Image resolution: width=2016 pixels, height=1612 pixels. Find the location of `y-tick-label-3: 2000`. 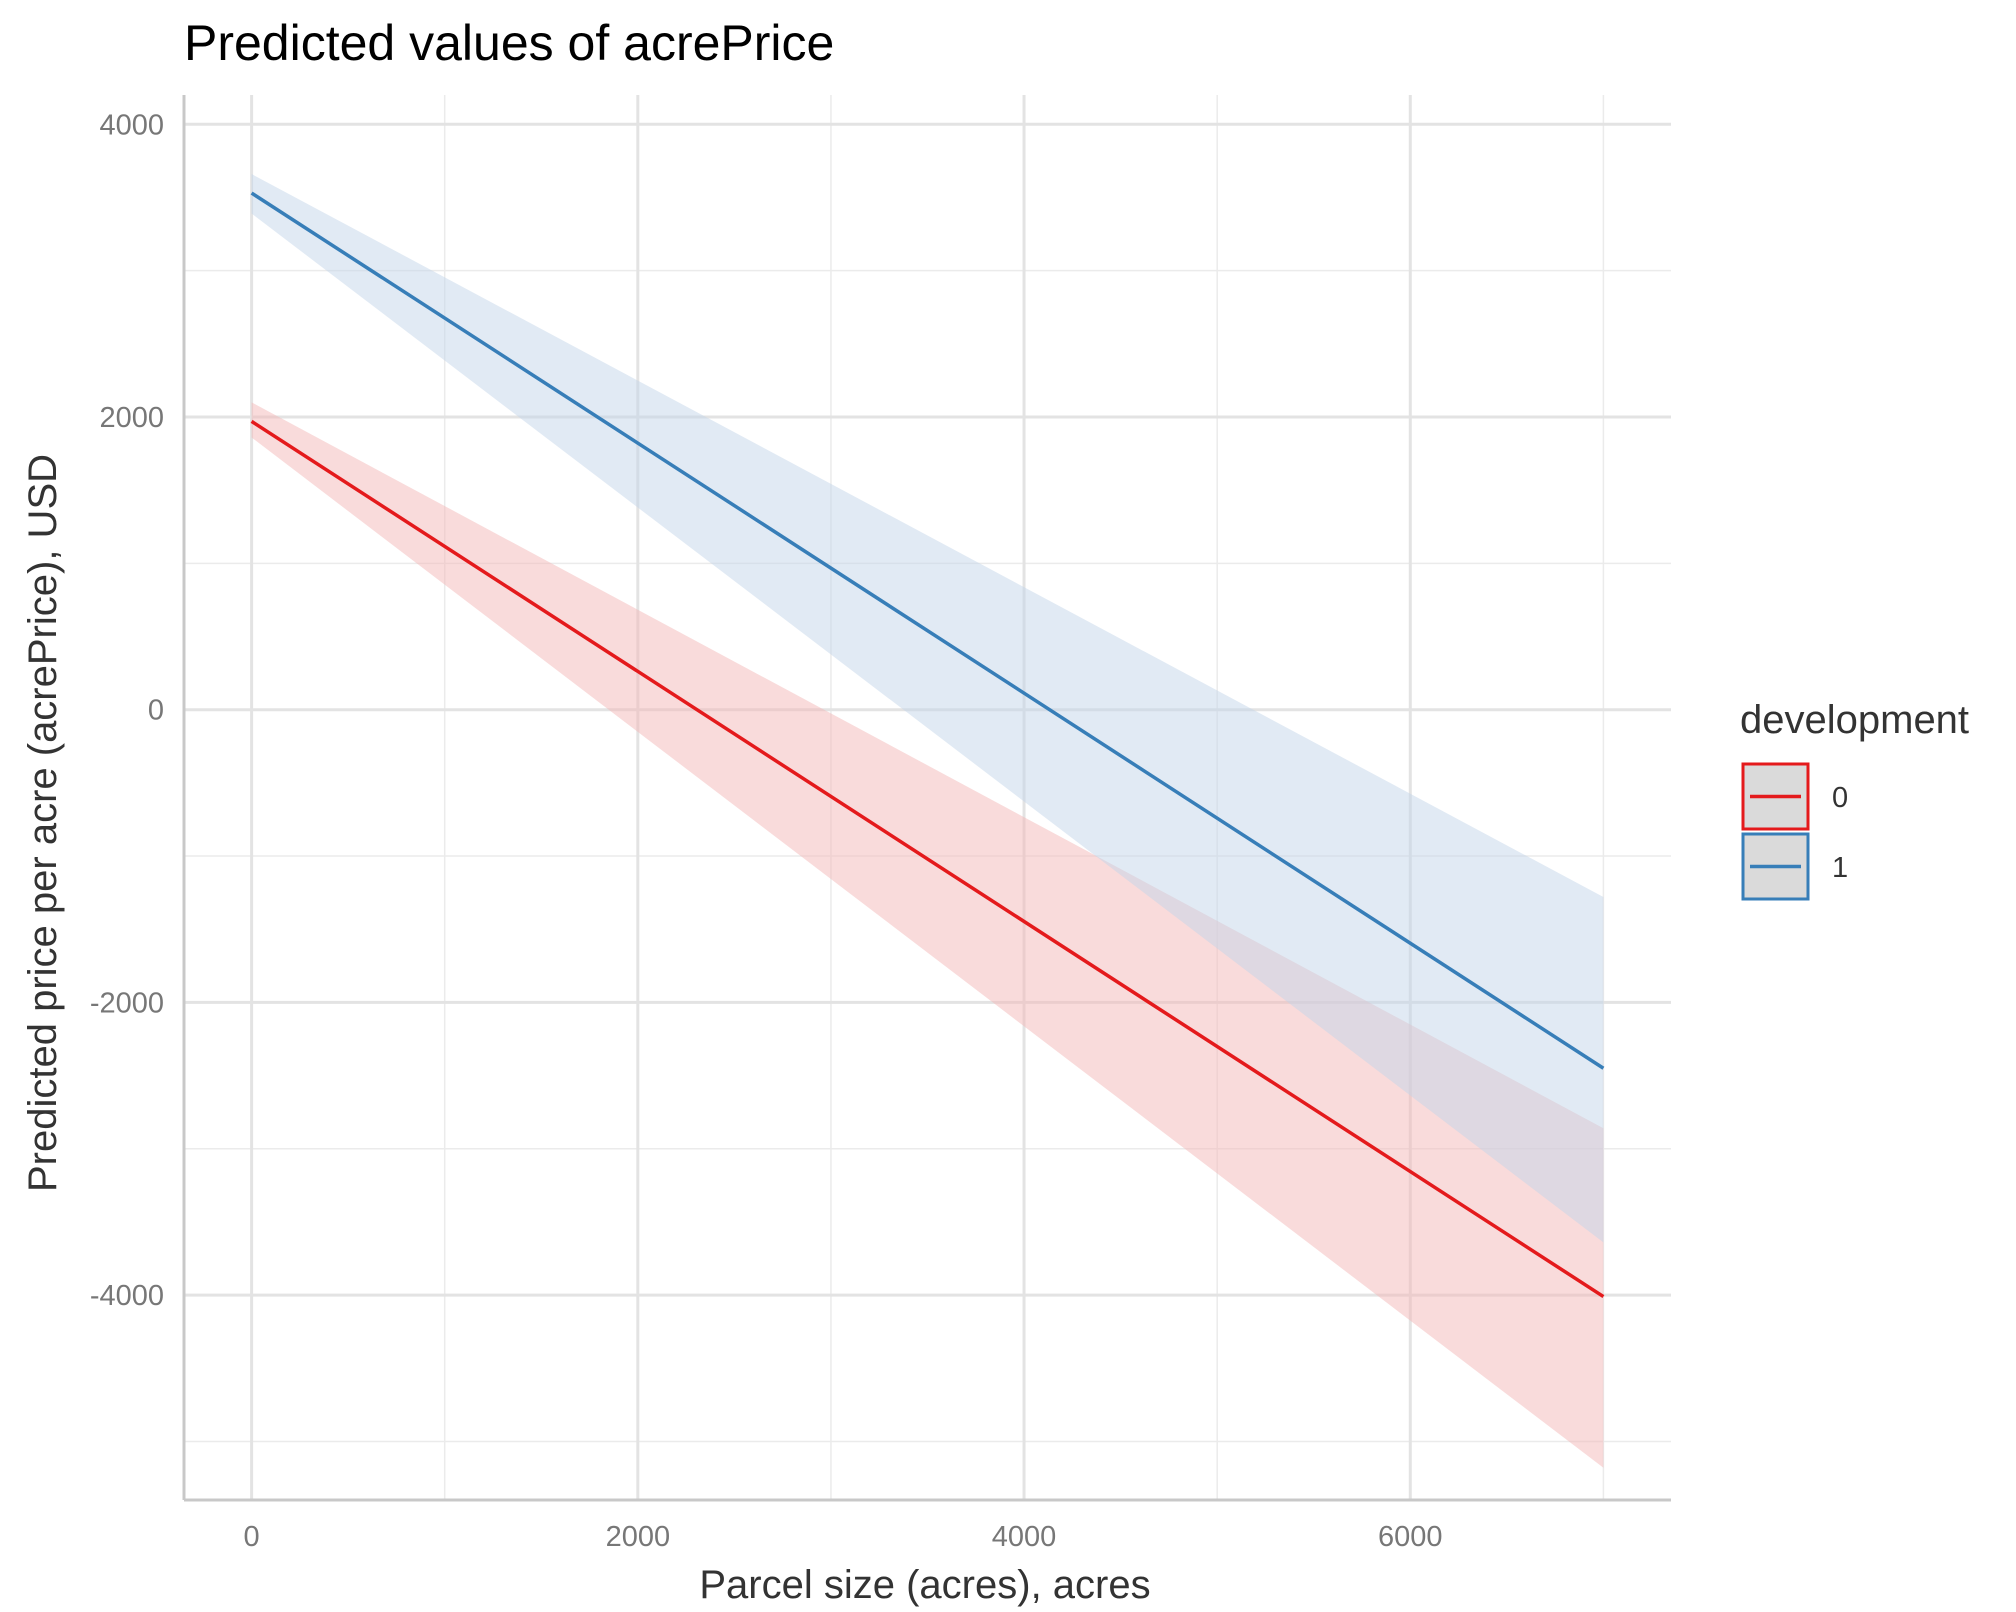

y-tick-label-3: 2000 is located at coordinates (131, 418).